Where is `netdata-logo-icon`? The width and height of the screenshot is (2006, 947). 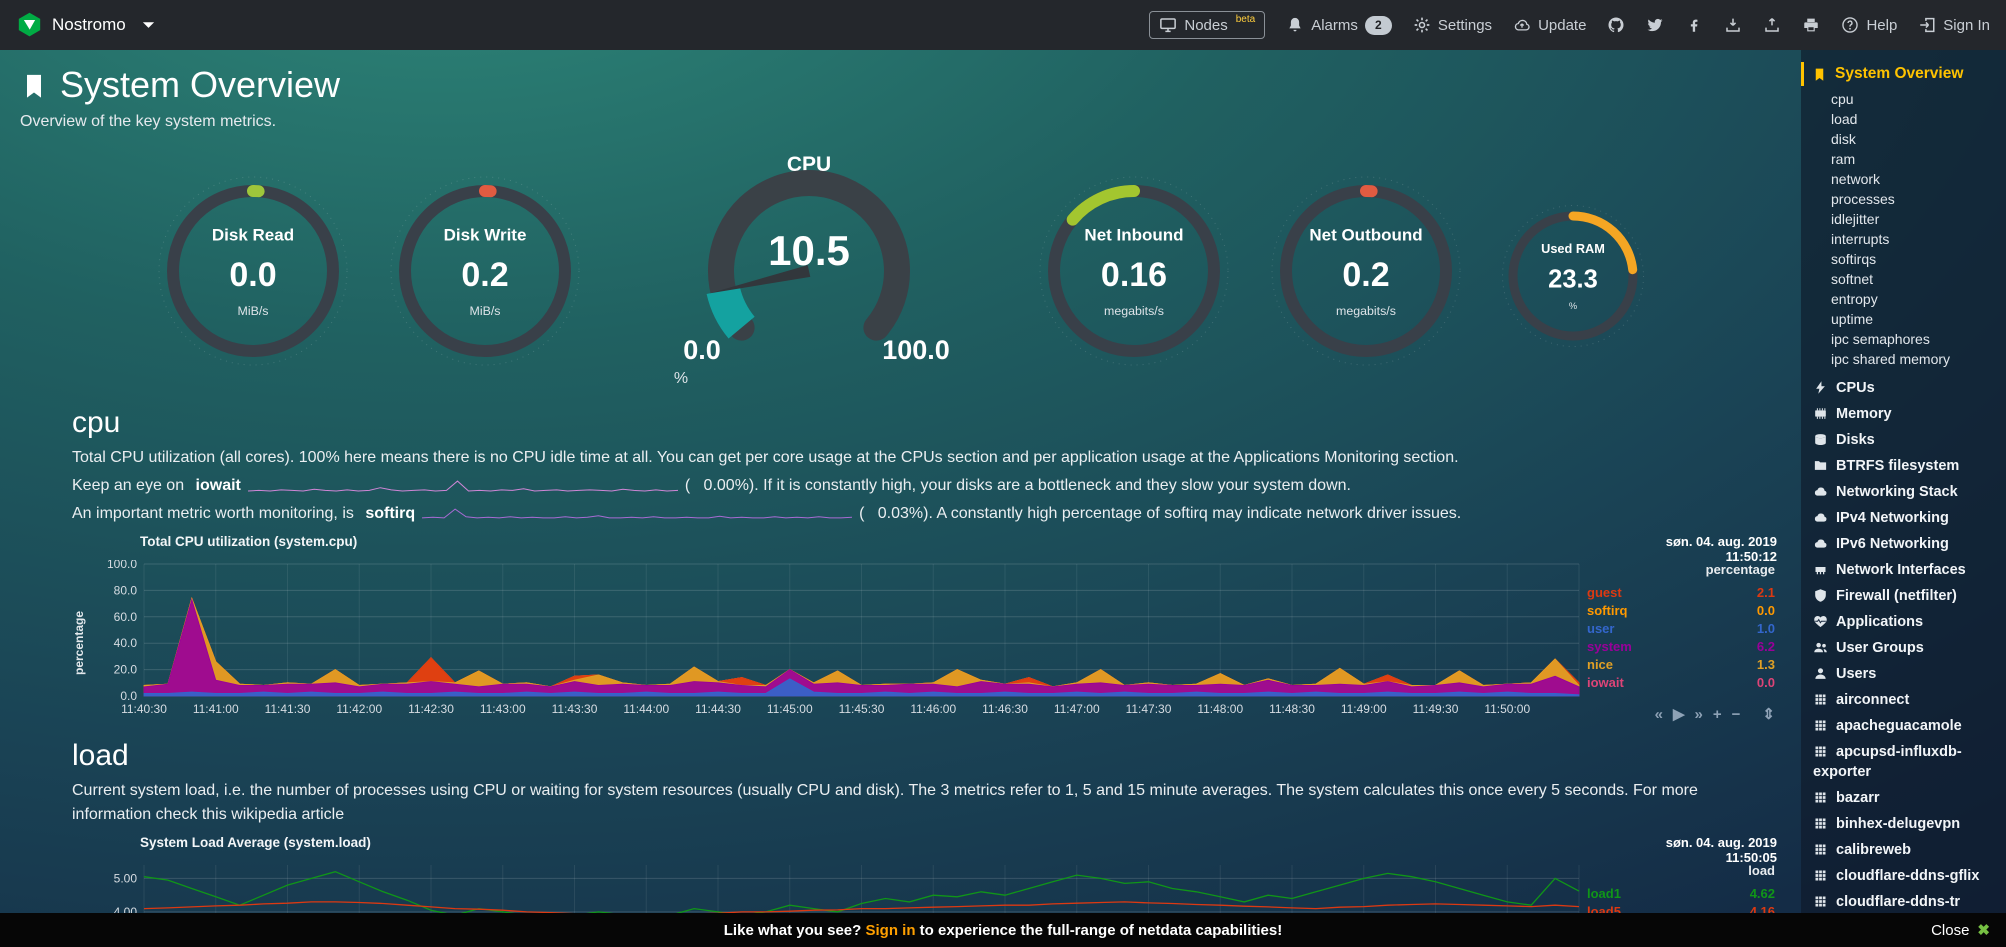
netdata-logo-icon is located at coordinates (29, 25).